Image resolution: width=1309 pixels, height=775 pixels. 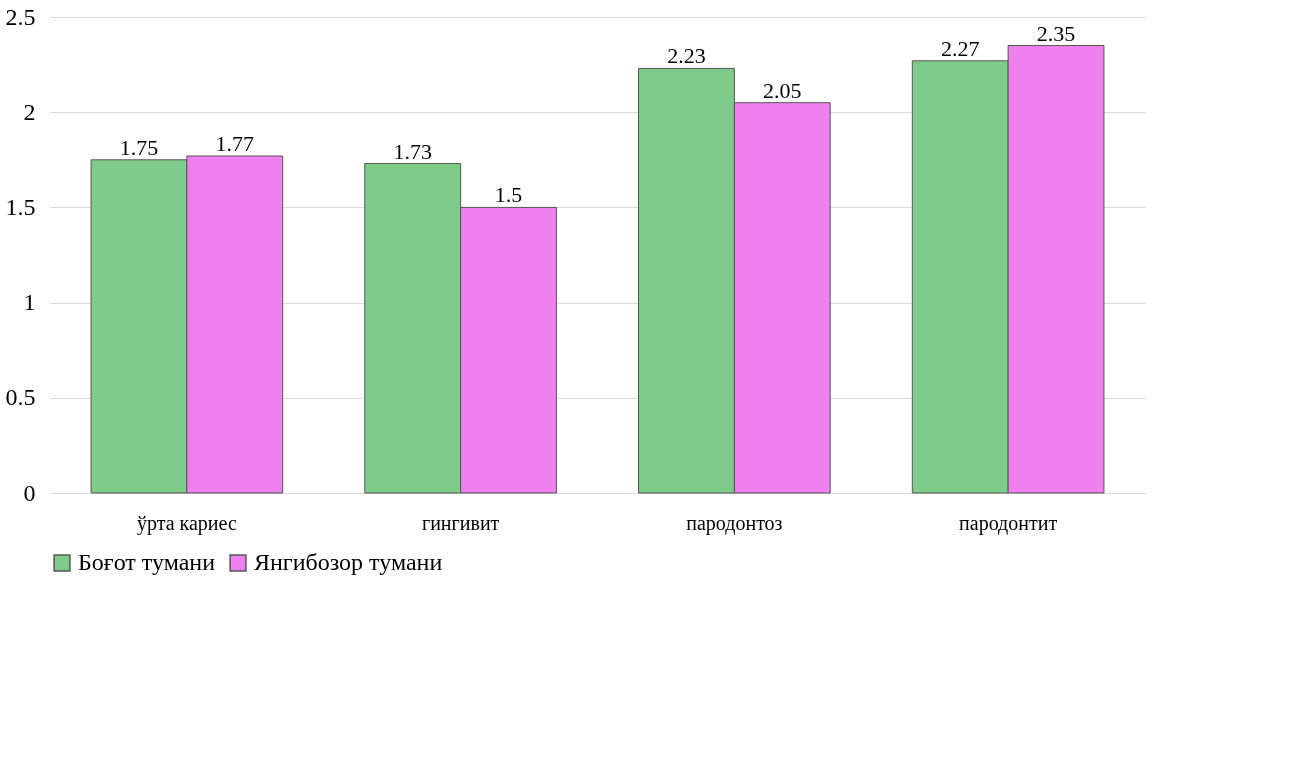 I want to click on data-label: 2.05, so click(x=782, y=90).